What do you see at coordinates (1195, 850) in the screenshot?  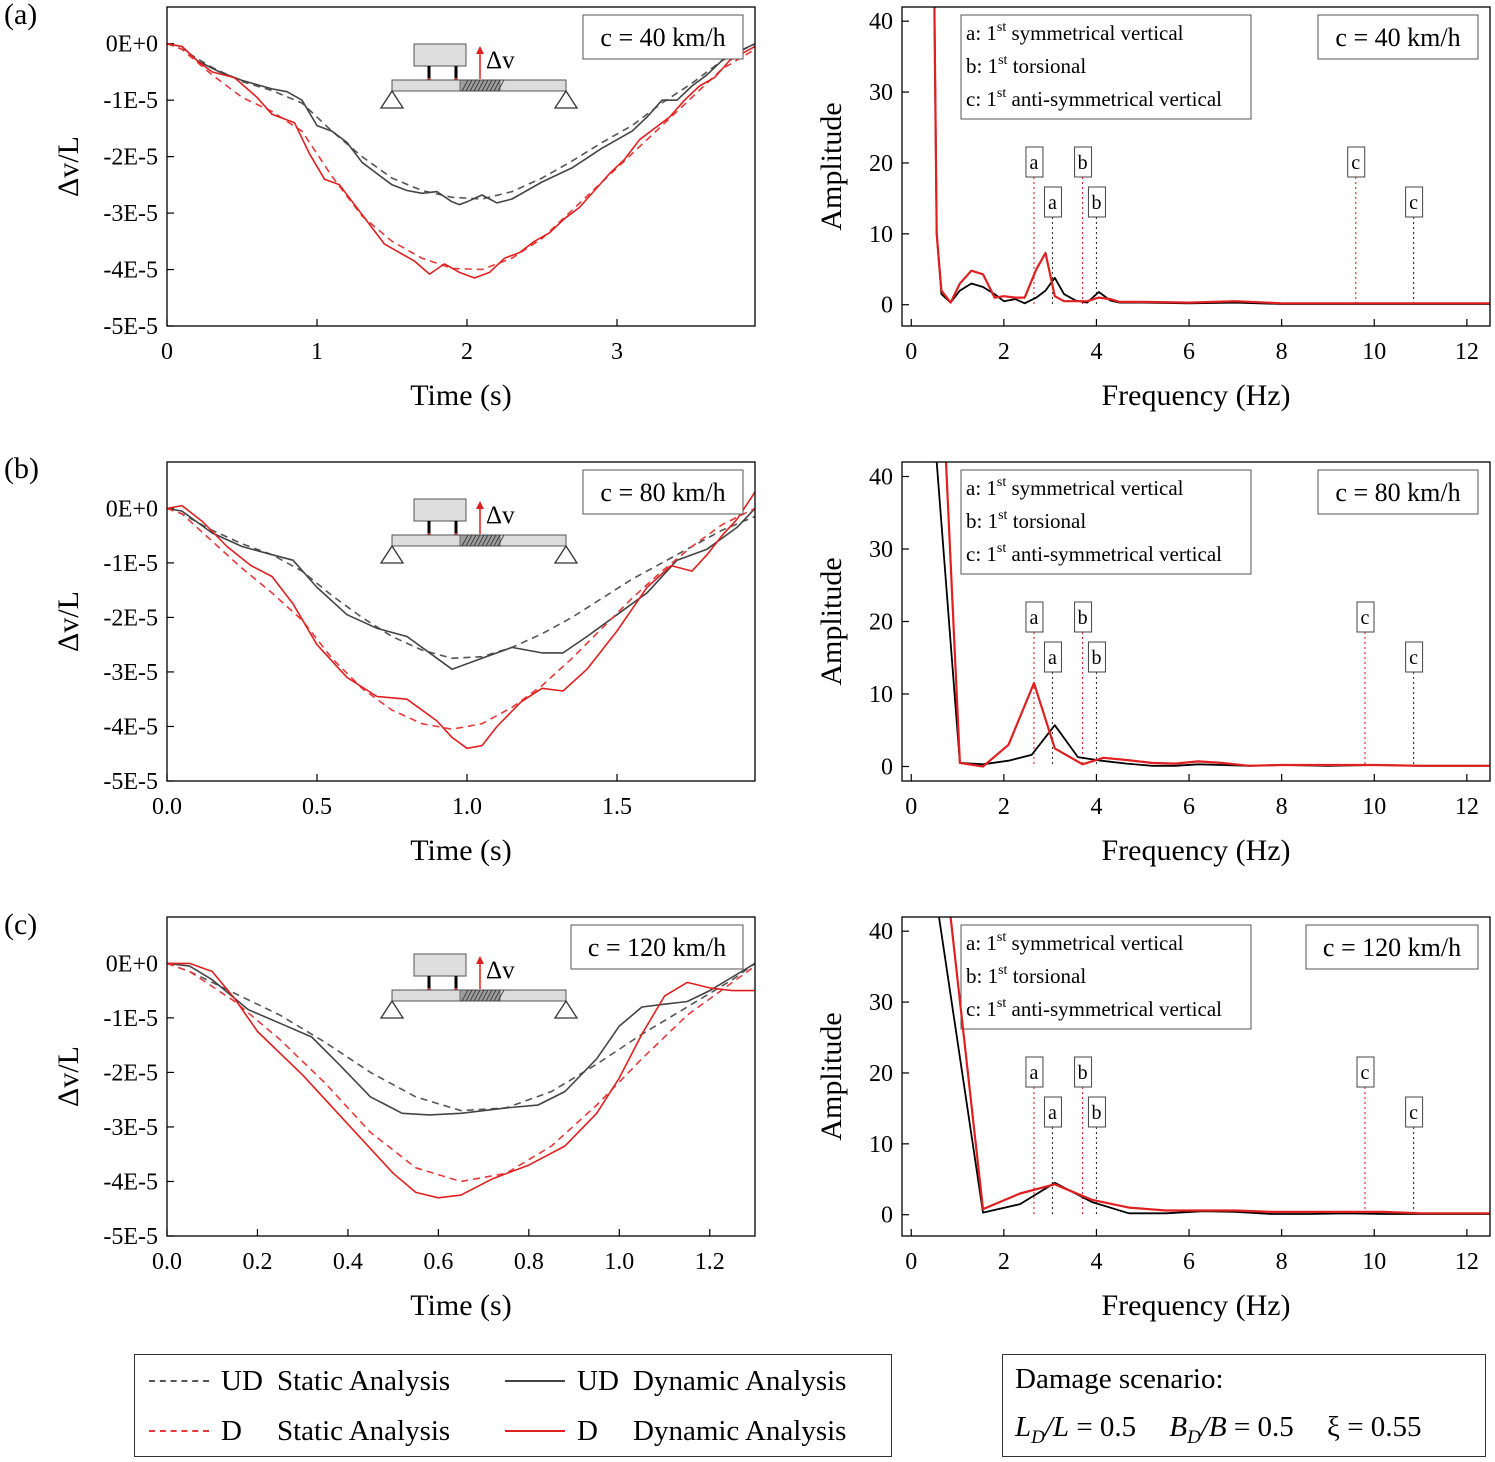 I see `x-axis-label: Frequency (Hz)` at bounding box center [1195, 850].